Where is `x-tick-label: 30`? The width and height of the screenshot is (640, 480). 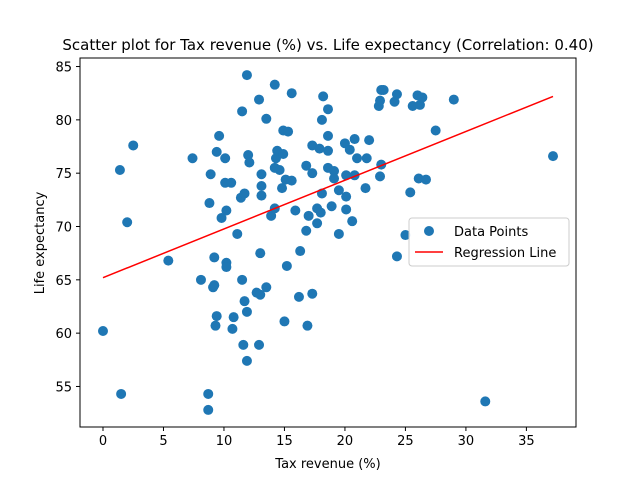
x-tick-label: 30 is located at coordinates (466, 441).